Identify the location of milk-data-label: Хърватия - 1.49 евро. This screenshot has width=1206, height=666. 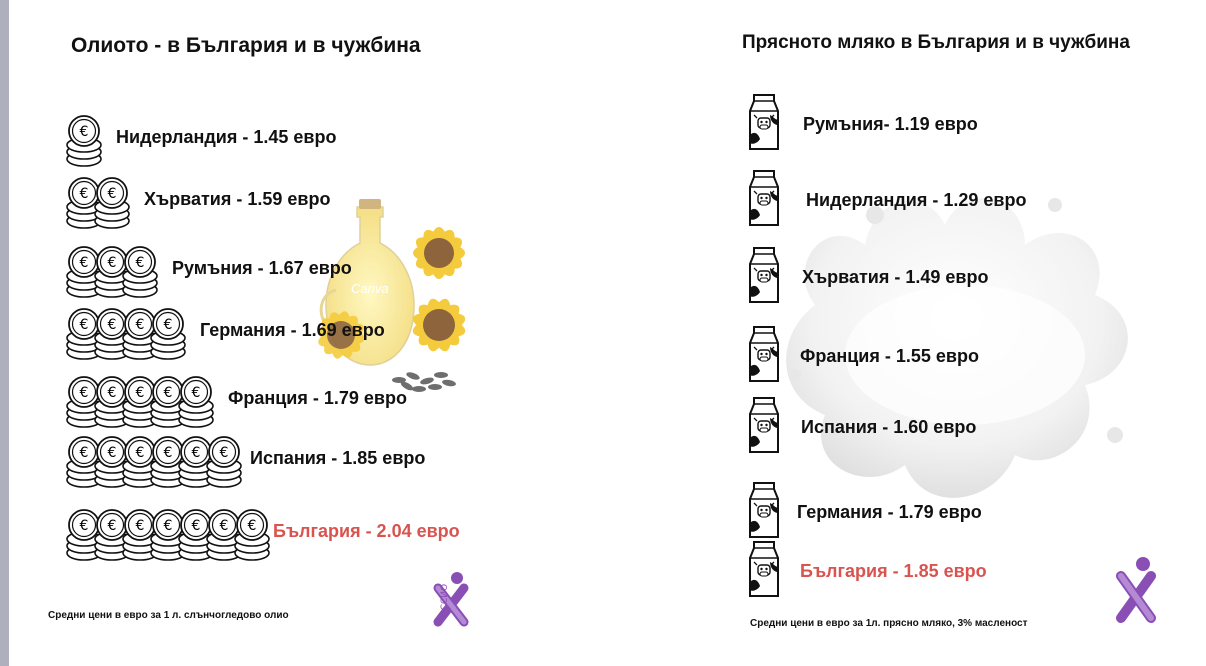
(895, 277).